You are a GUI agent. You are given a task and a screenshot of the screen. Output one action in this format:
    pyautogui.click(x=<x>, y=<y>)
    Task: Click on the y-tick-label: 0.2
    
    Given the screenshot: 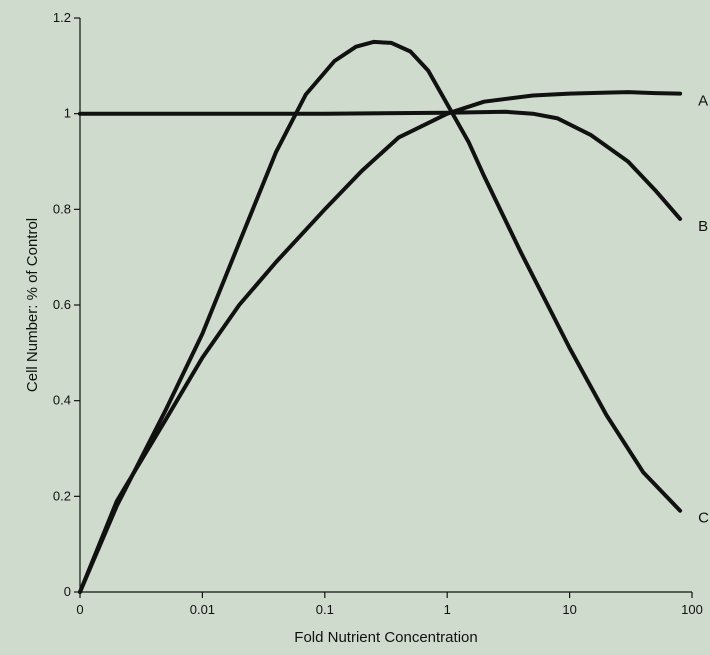 What is the action you would take?
    pyautogui.click(x=62, y=495)
    